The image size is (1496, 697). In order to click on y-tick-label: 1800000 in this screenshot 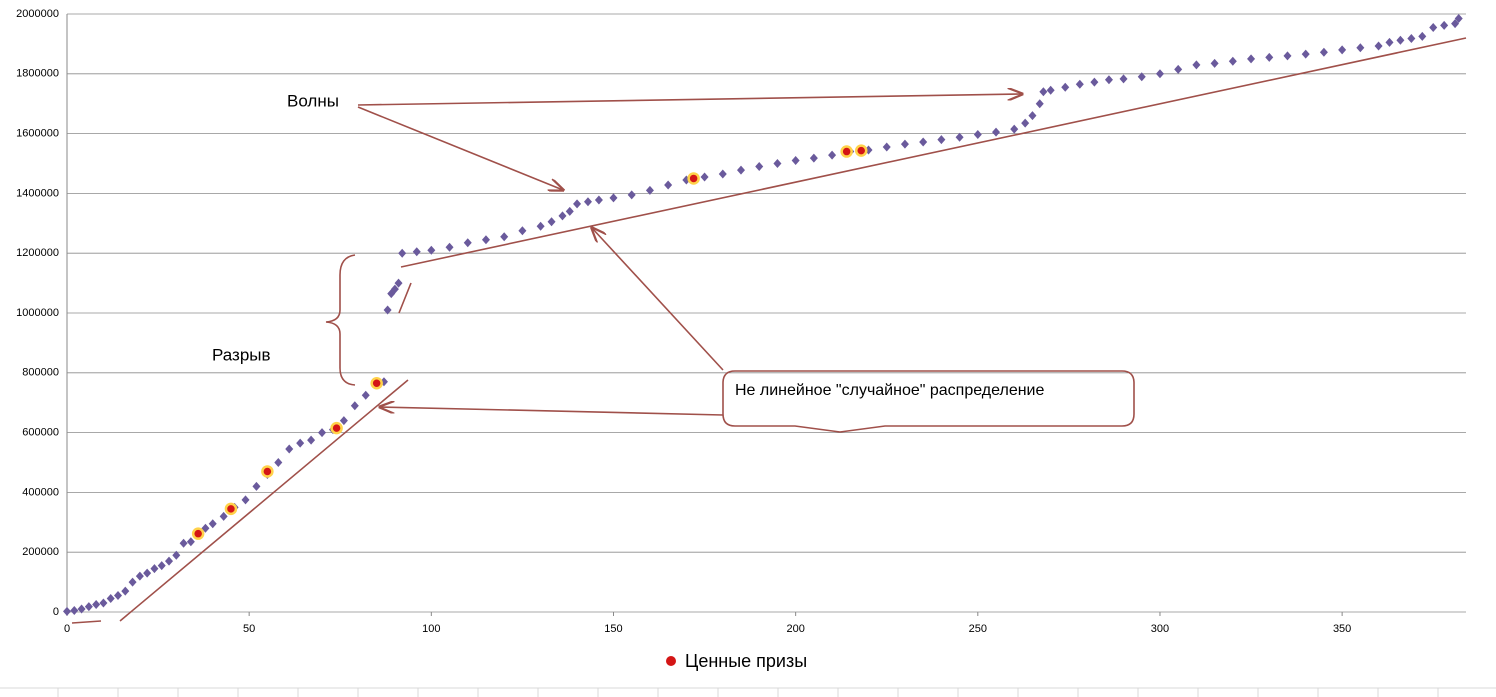, I will do `click(37, 74)`.